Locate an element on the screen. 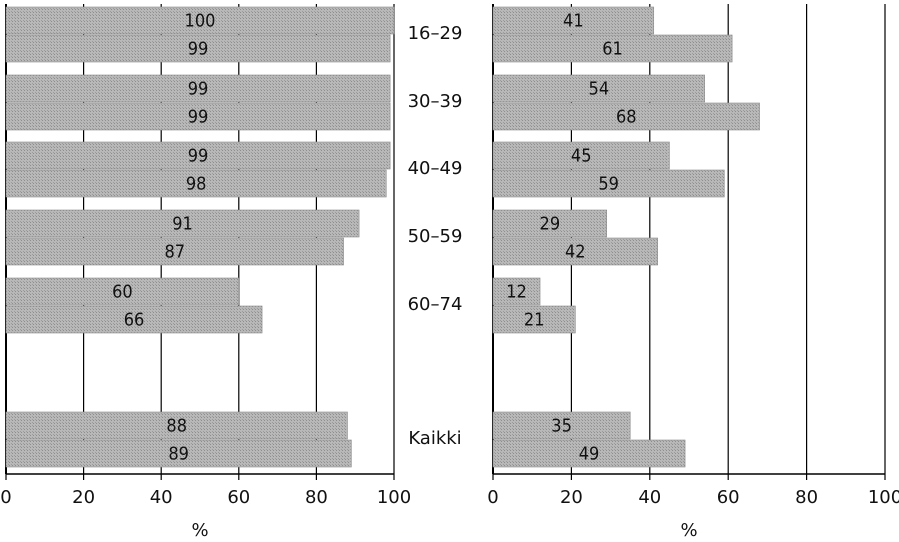  bar-value-label: 59 is located at coordinates (608, 184).